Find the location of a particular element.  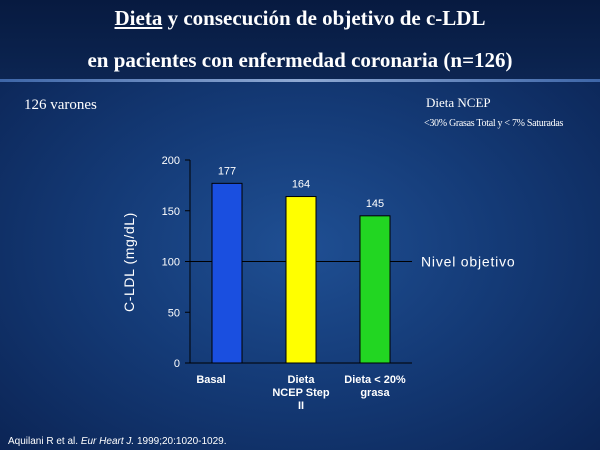

citation-authors: Aquilani R et al. is located at coordinates (44, 441).